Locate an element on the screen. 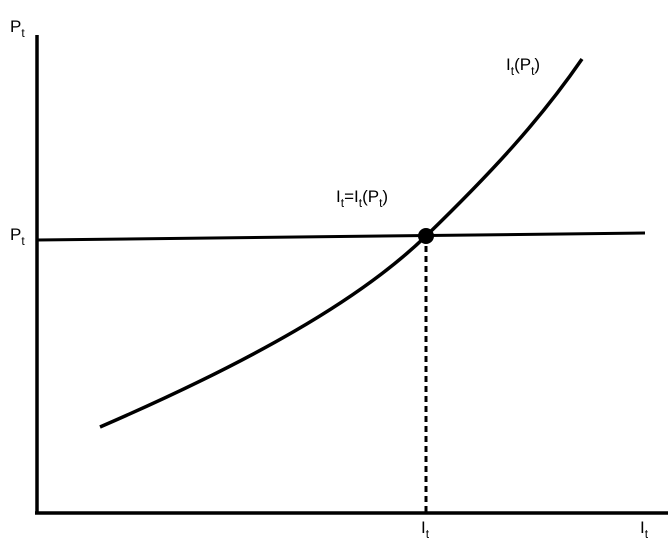 This screenshot has width=668, height=547. equilibrium-label: It=It(Pt) is located at coordinates (362, 198).